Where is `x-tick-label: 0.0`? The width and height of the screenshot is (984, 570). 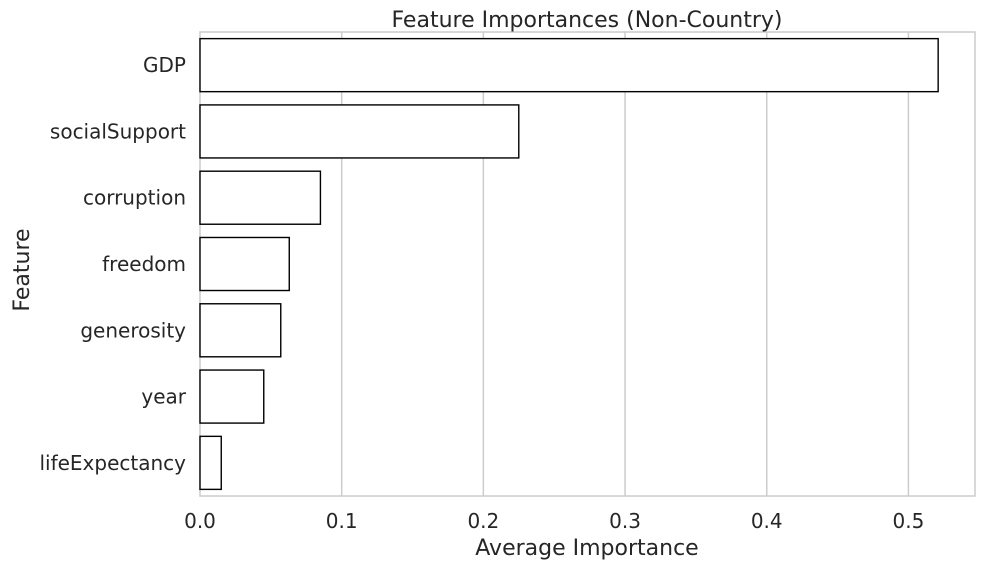
x-tick-label: 0.0 is located at coordinates (200, 521).